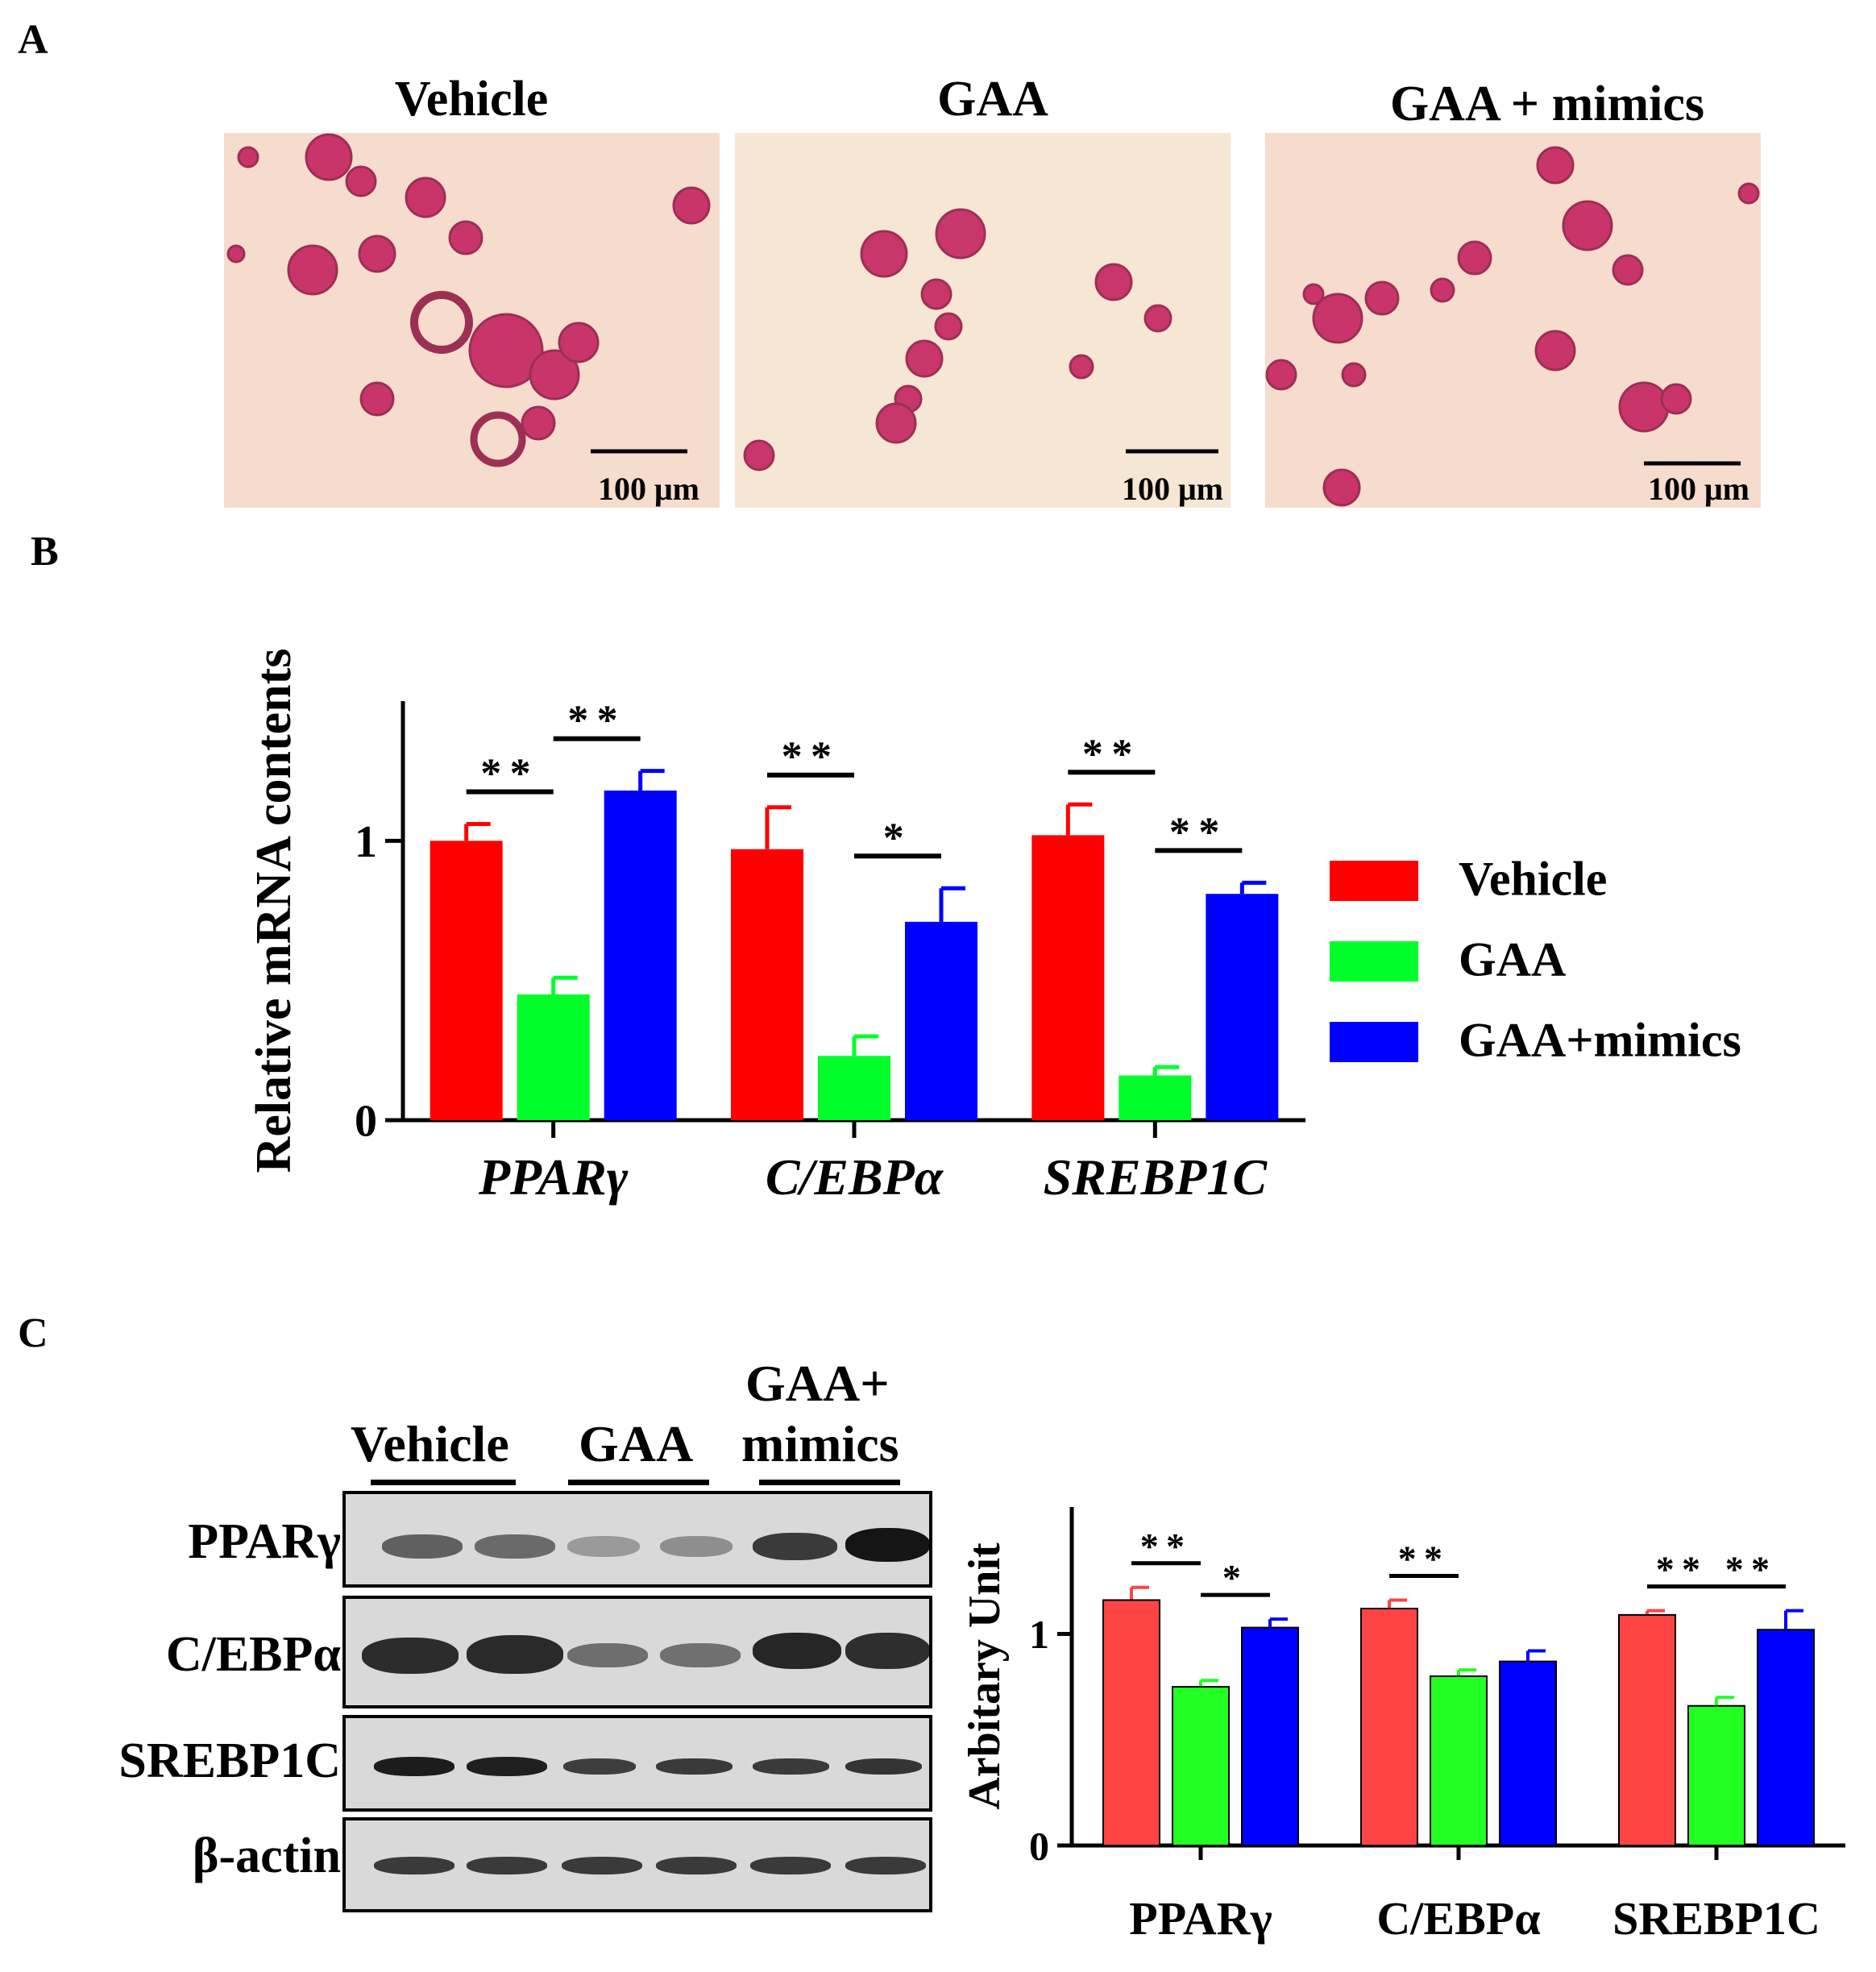  What do you see at coordinates (443, 1482) in the screenshot?
I see `lane-line-vehicle` at bounding box center [443, 1482].